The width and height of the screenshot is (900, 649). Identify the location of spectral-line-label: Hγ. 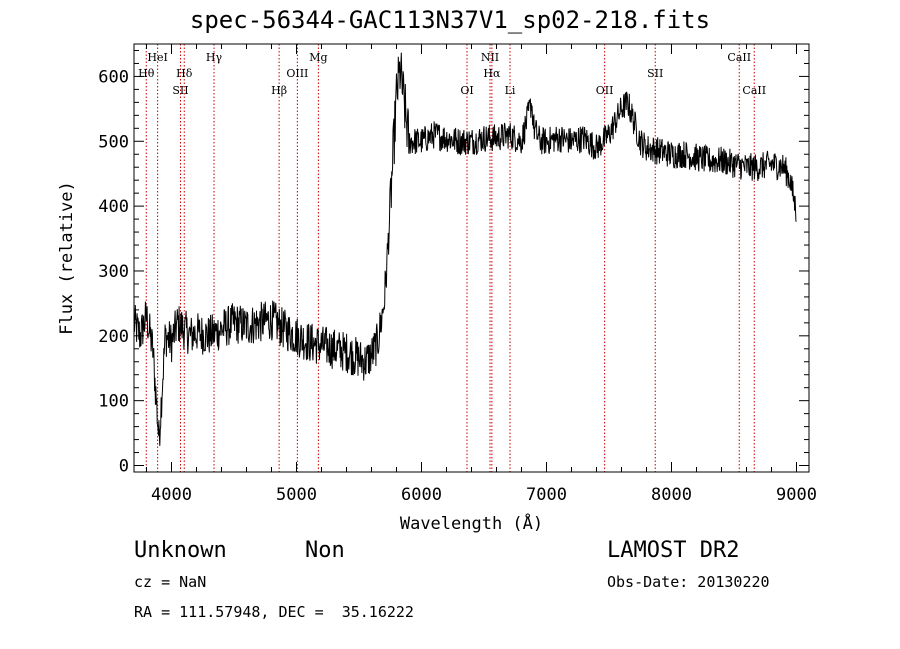
(214, 57).